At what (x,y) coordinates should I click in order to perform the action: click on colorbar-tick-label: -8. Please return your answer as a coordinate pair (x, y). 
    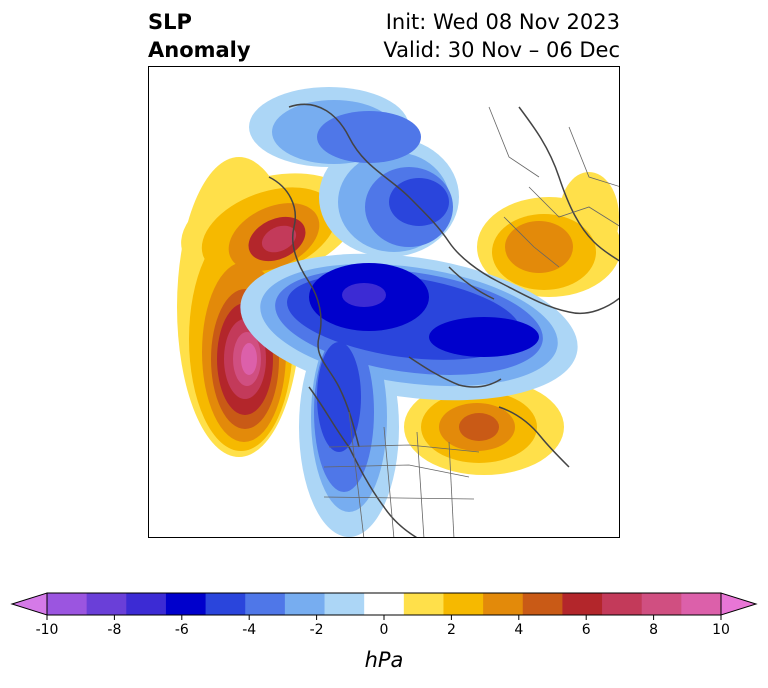
    Looking at the image, I should click on (114, 630).